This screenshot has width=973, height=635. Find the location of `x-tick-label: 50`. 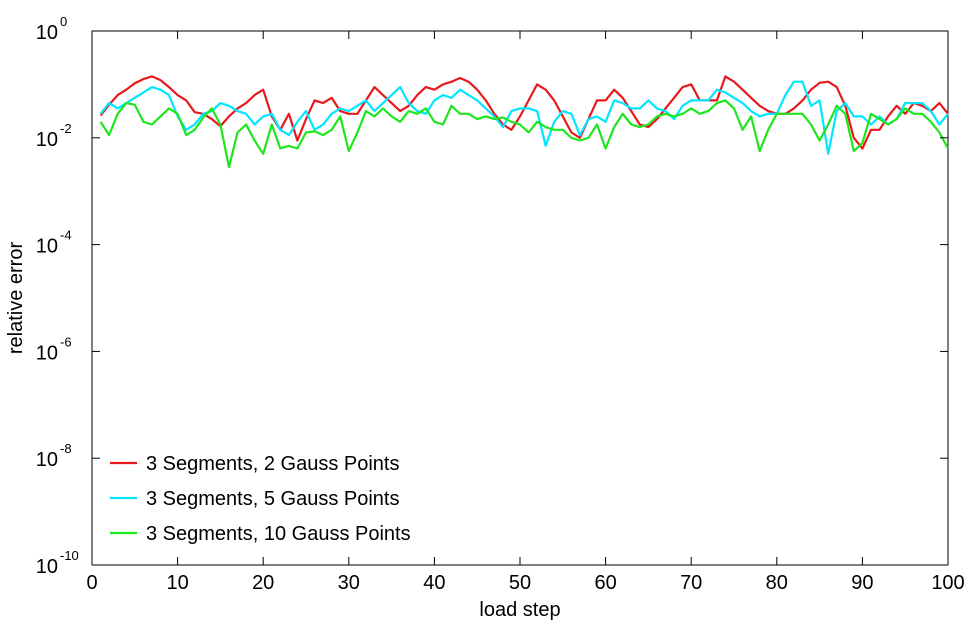

x-tick-label: 50 is located at coordinates (520, 583).